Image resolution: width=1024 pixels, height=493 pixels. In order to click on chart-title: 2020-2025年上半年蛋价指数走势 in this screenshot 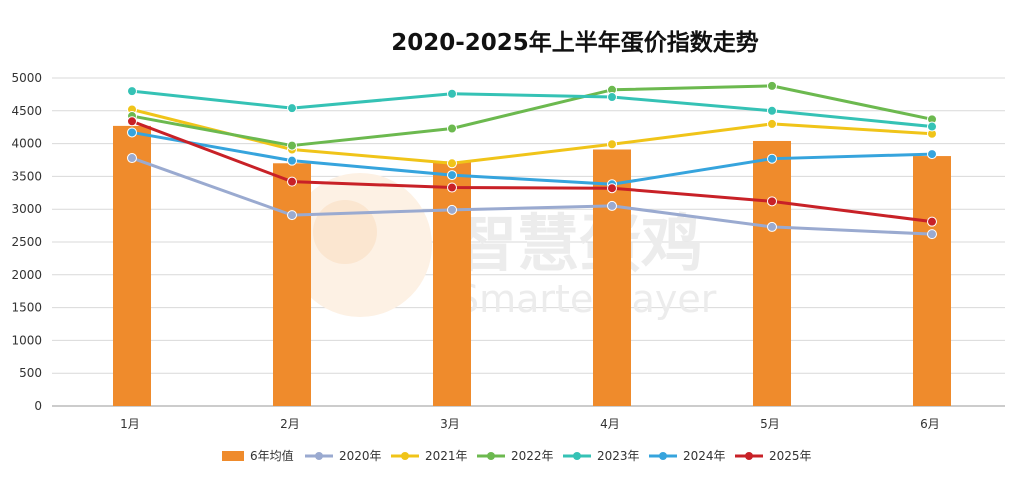, I will do `click(575, 42)`.